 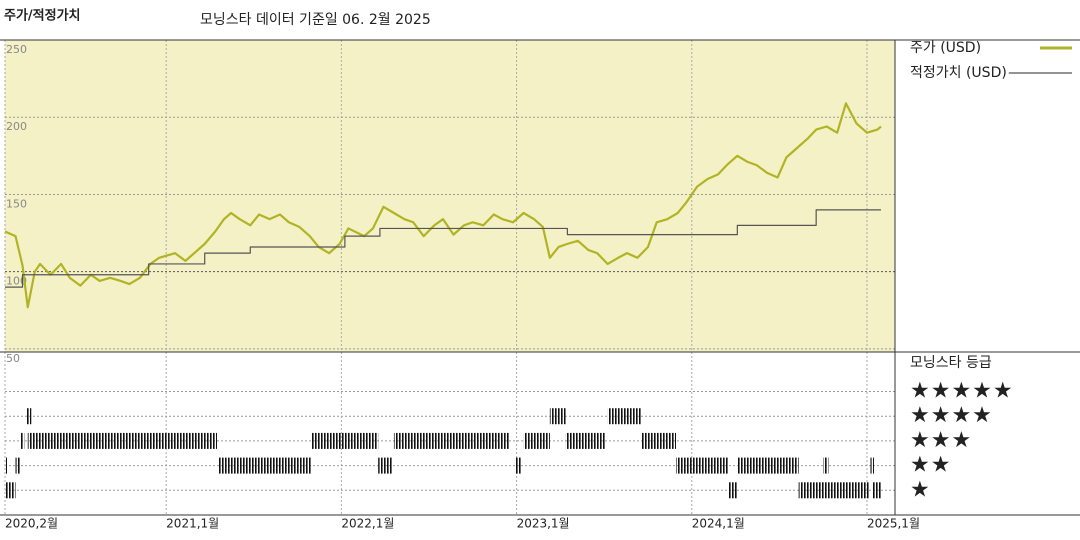 What do you see at coordinates (315, 20) in the screenshot?
I see `chart-title: 모닝스타 데이터 기준일 06. 2월 2025` at bounding box center [315, 20].